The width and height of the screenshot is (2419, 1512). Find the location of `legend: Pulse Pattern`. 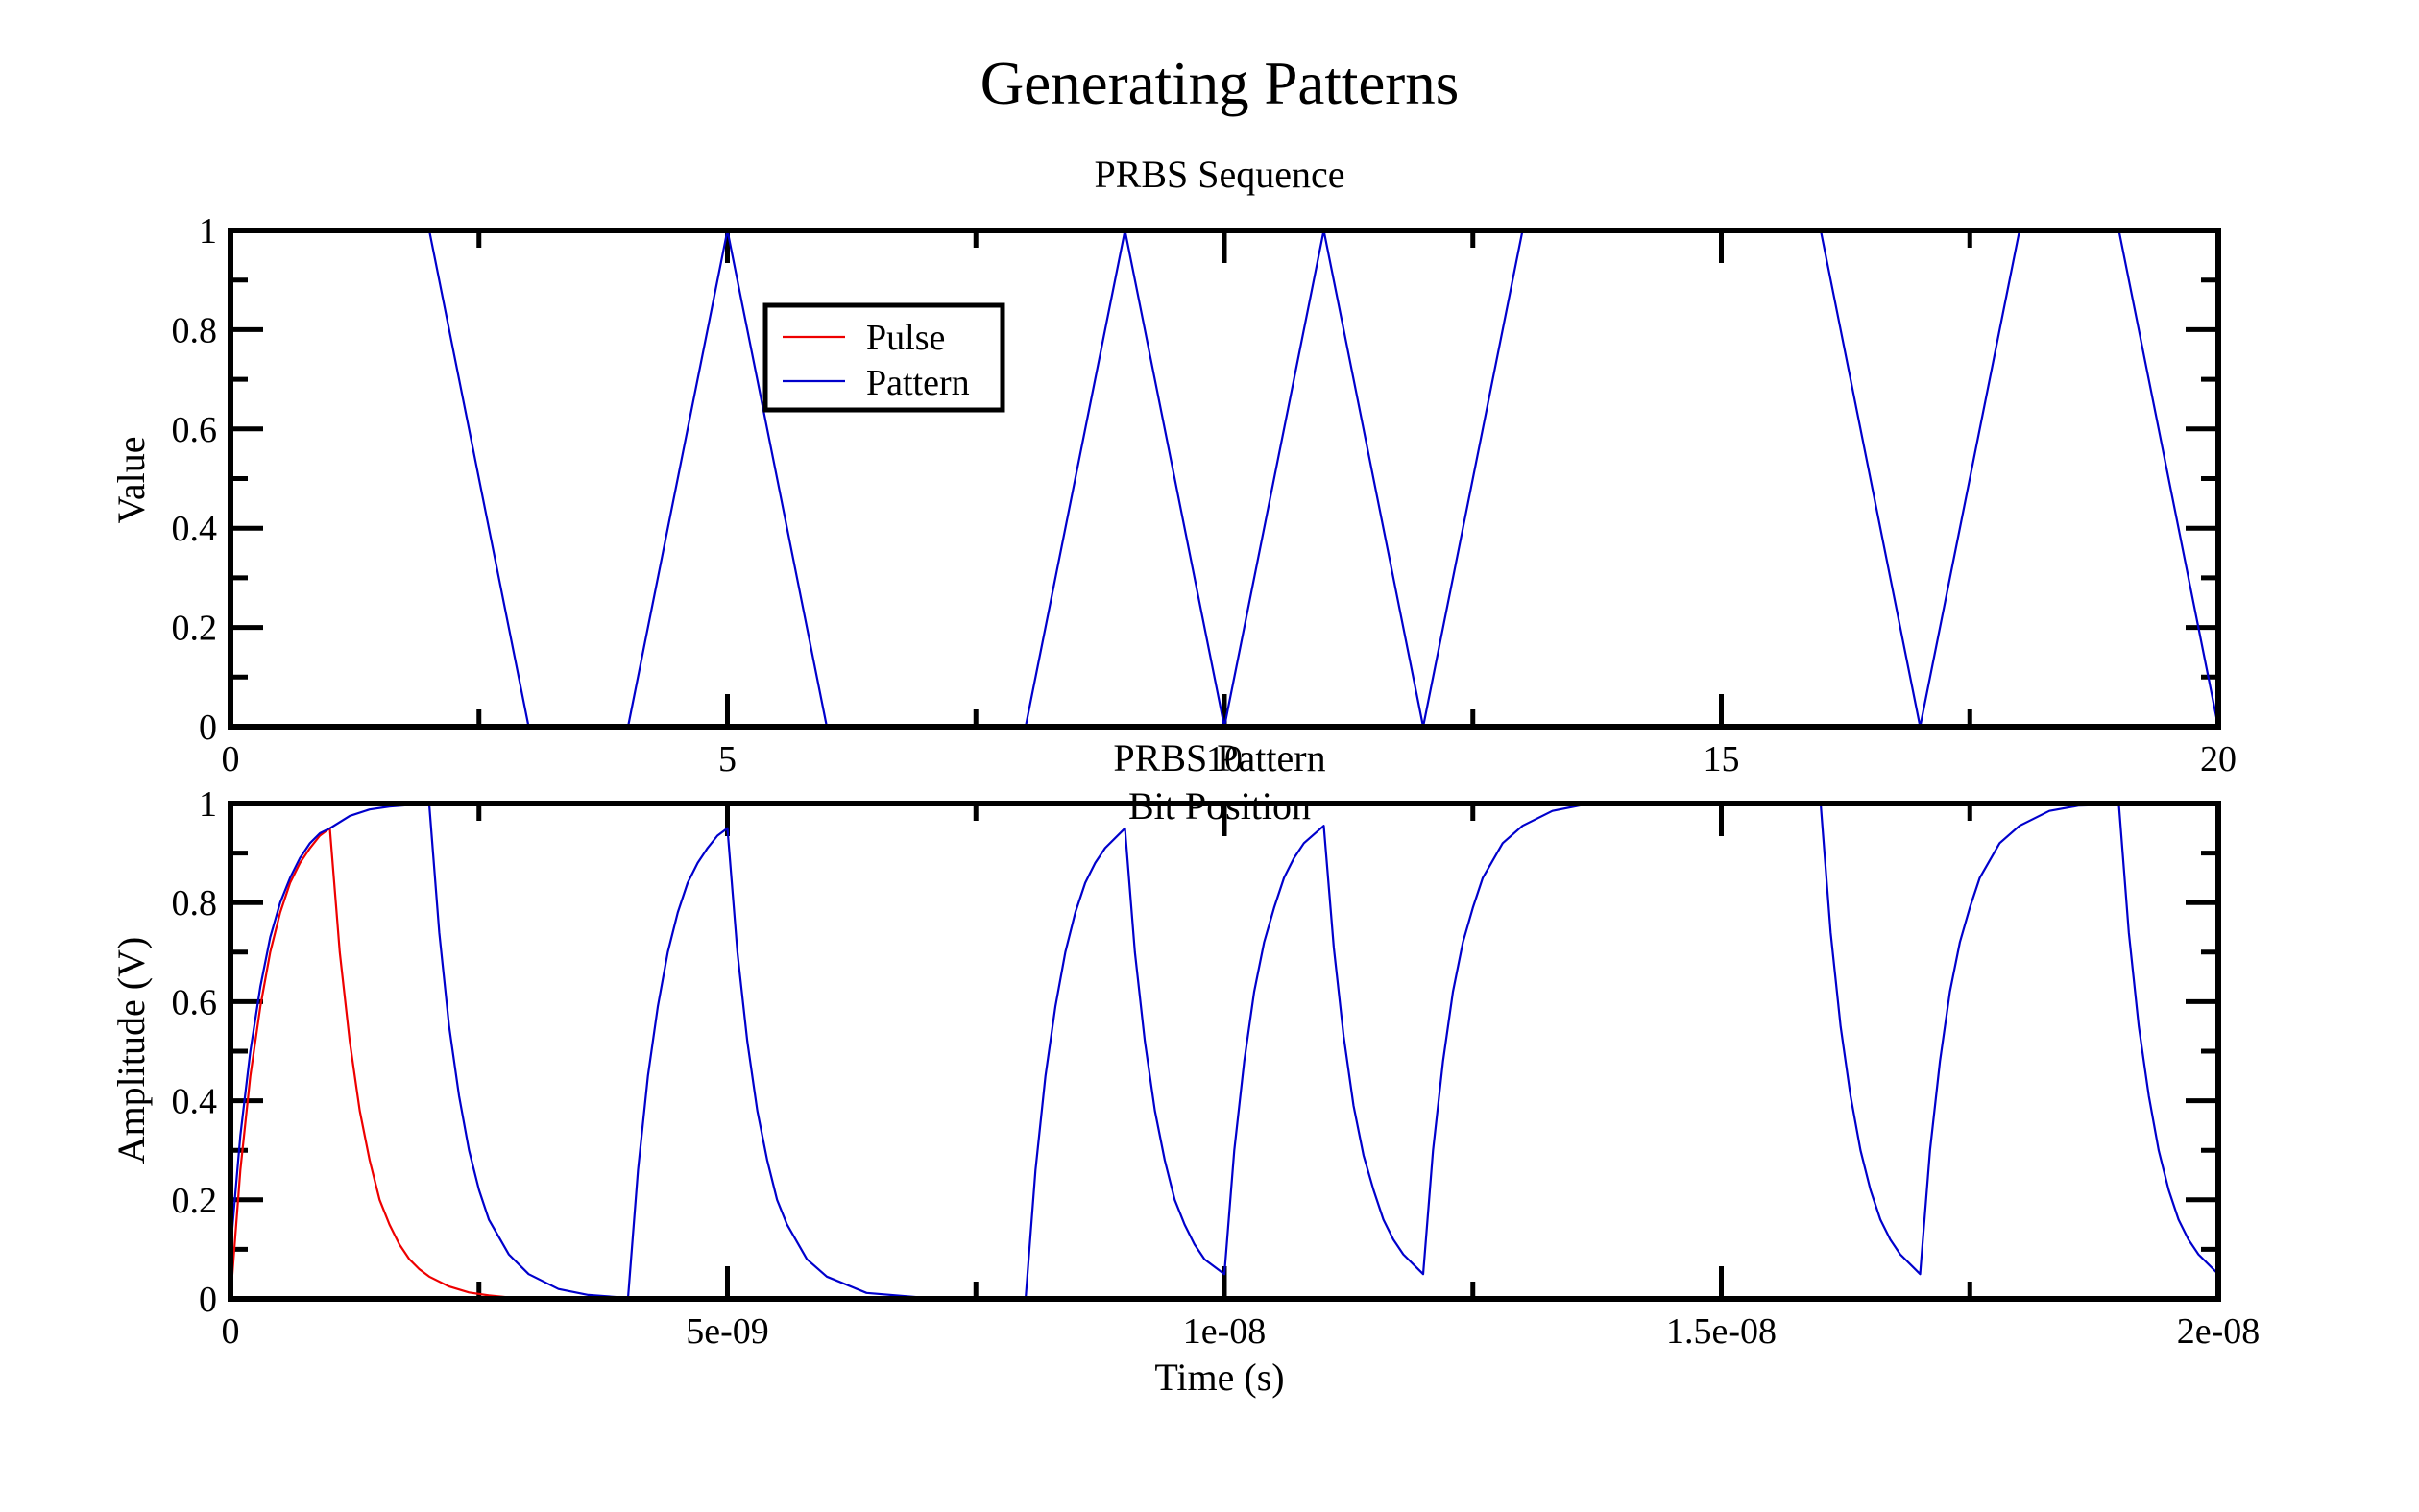

legend: Pulse Pattern is located at coordinates (883, 357).